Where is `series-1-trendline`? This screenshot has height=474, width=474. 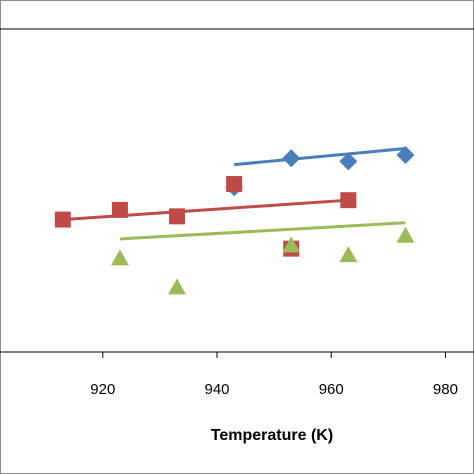
series-1-trendline is located at coordinates (320, 157).